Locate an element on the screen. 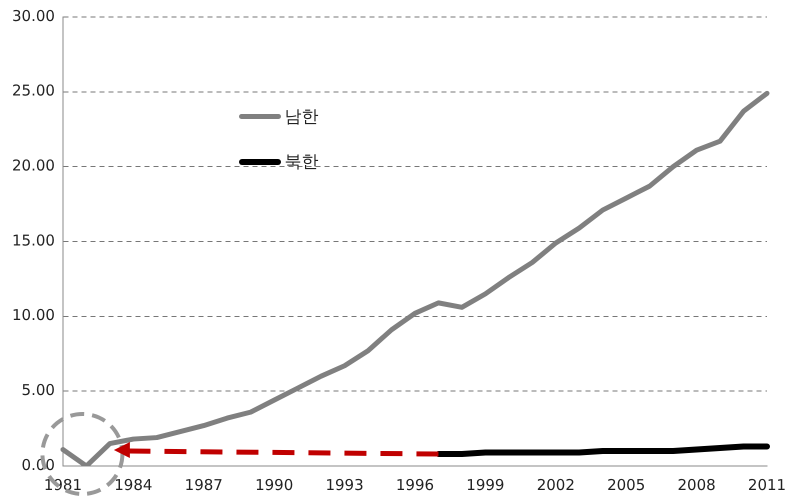 This screenshot has width=795, height=502. x-tick-label: 1987 is located at coordinates (203, 485).